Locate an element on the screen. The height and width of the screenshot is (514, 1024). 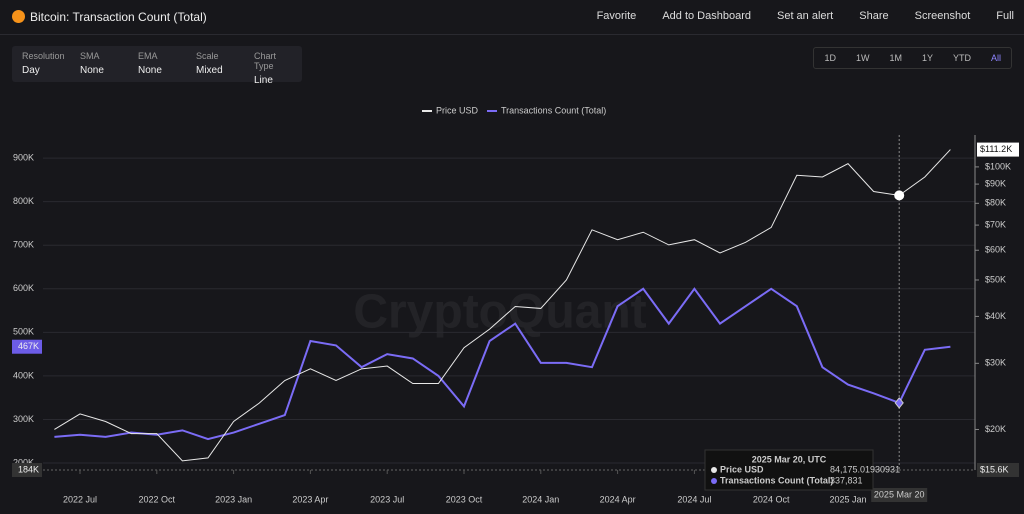
y2-tick-label: $100K is located at coordinates (998, 166).